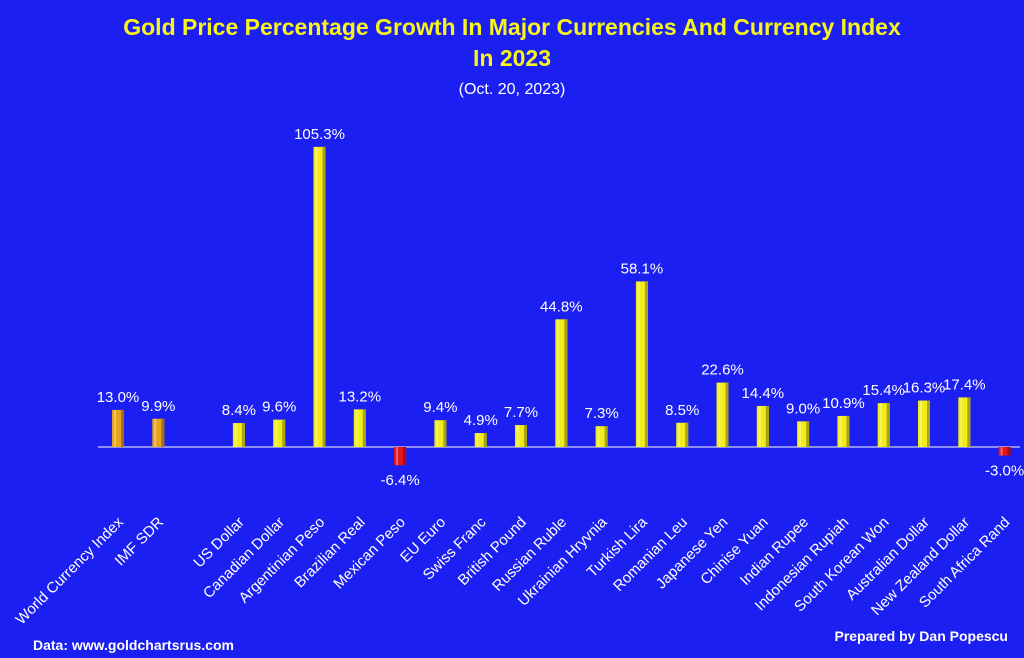  I want to click on bar-shade-russian-ruble, so click(566, 383).